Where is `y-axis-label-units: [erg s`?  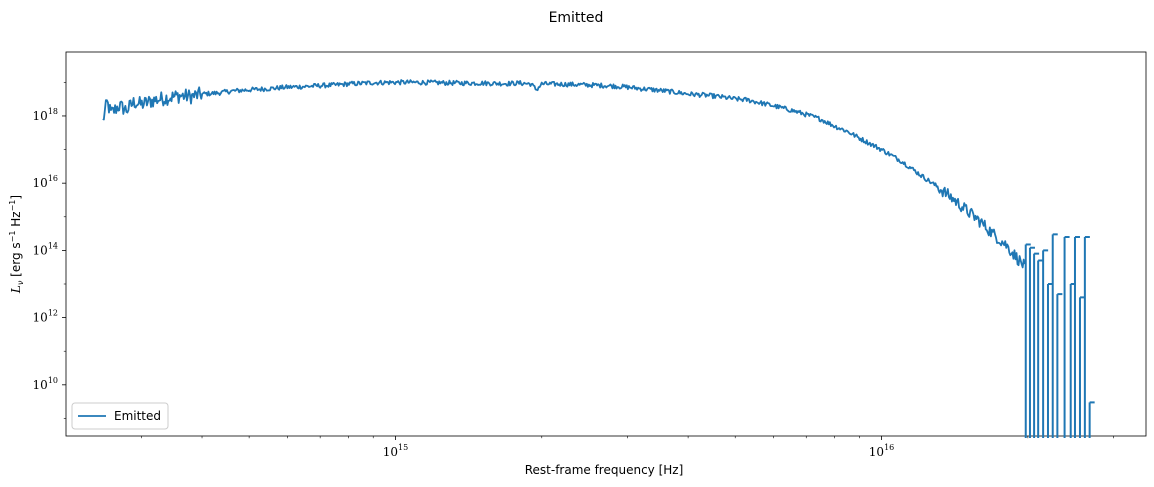
y-axis-label-units: [erg s is located at coordinates (16, 261).